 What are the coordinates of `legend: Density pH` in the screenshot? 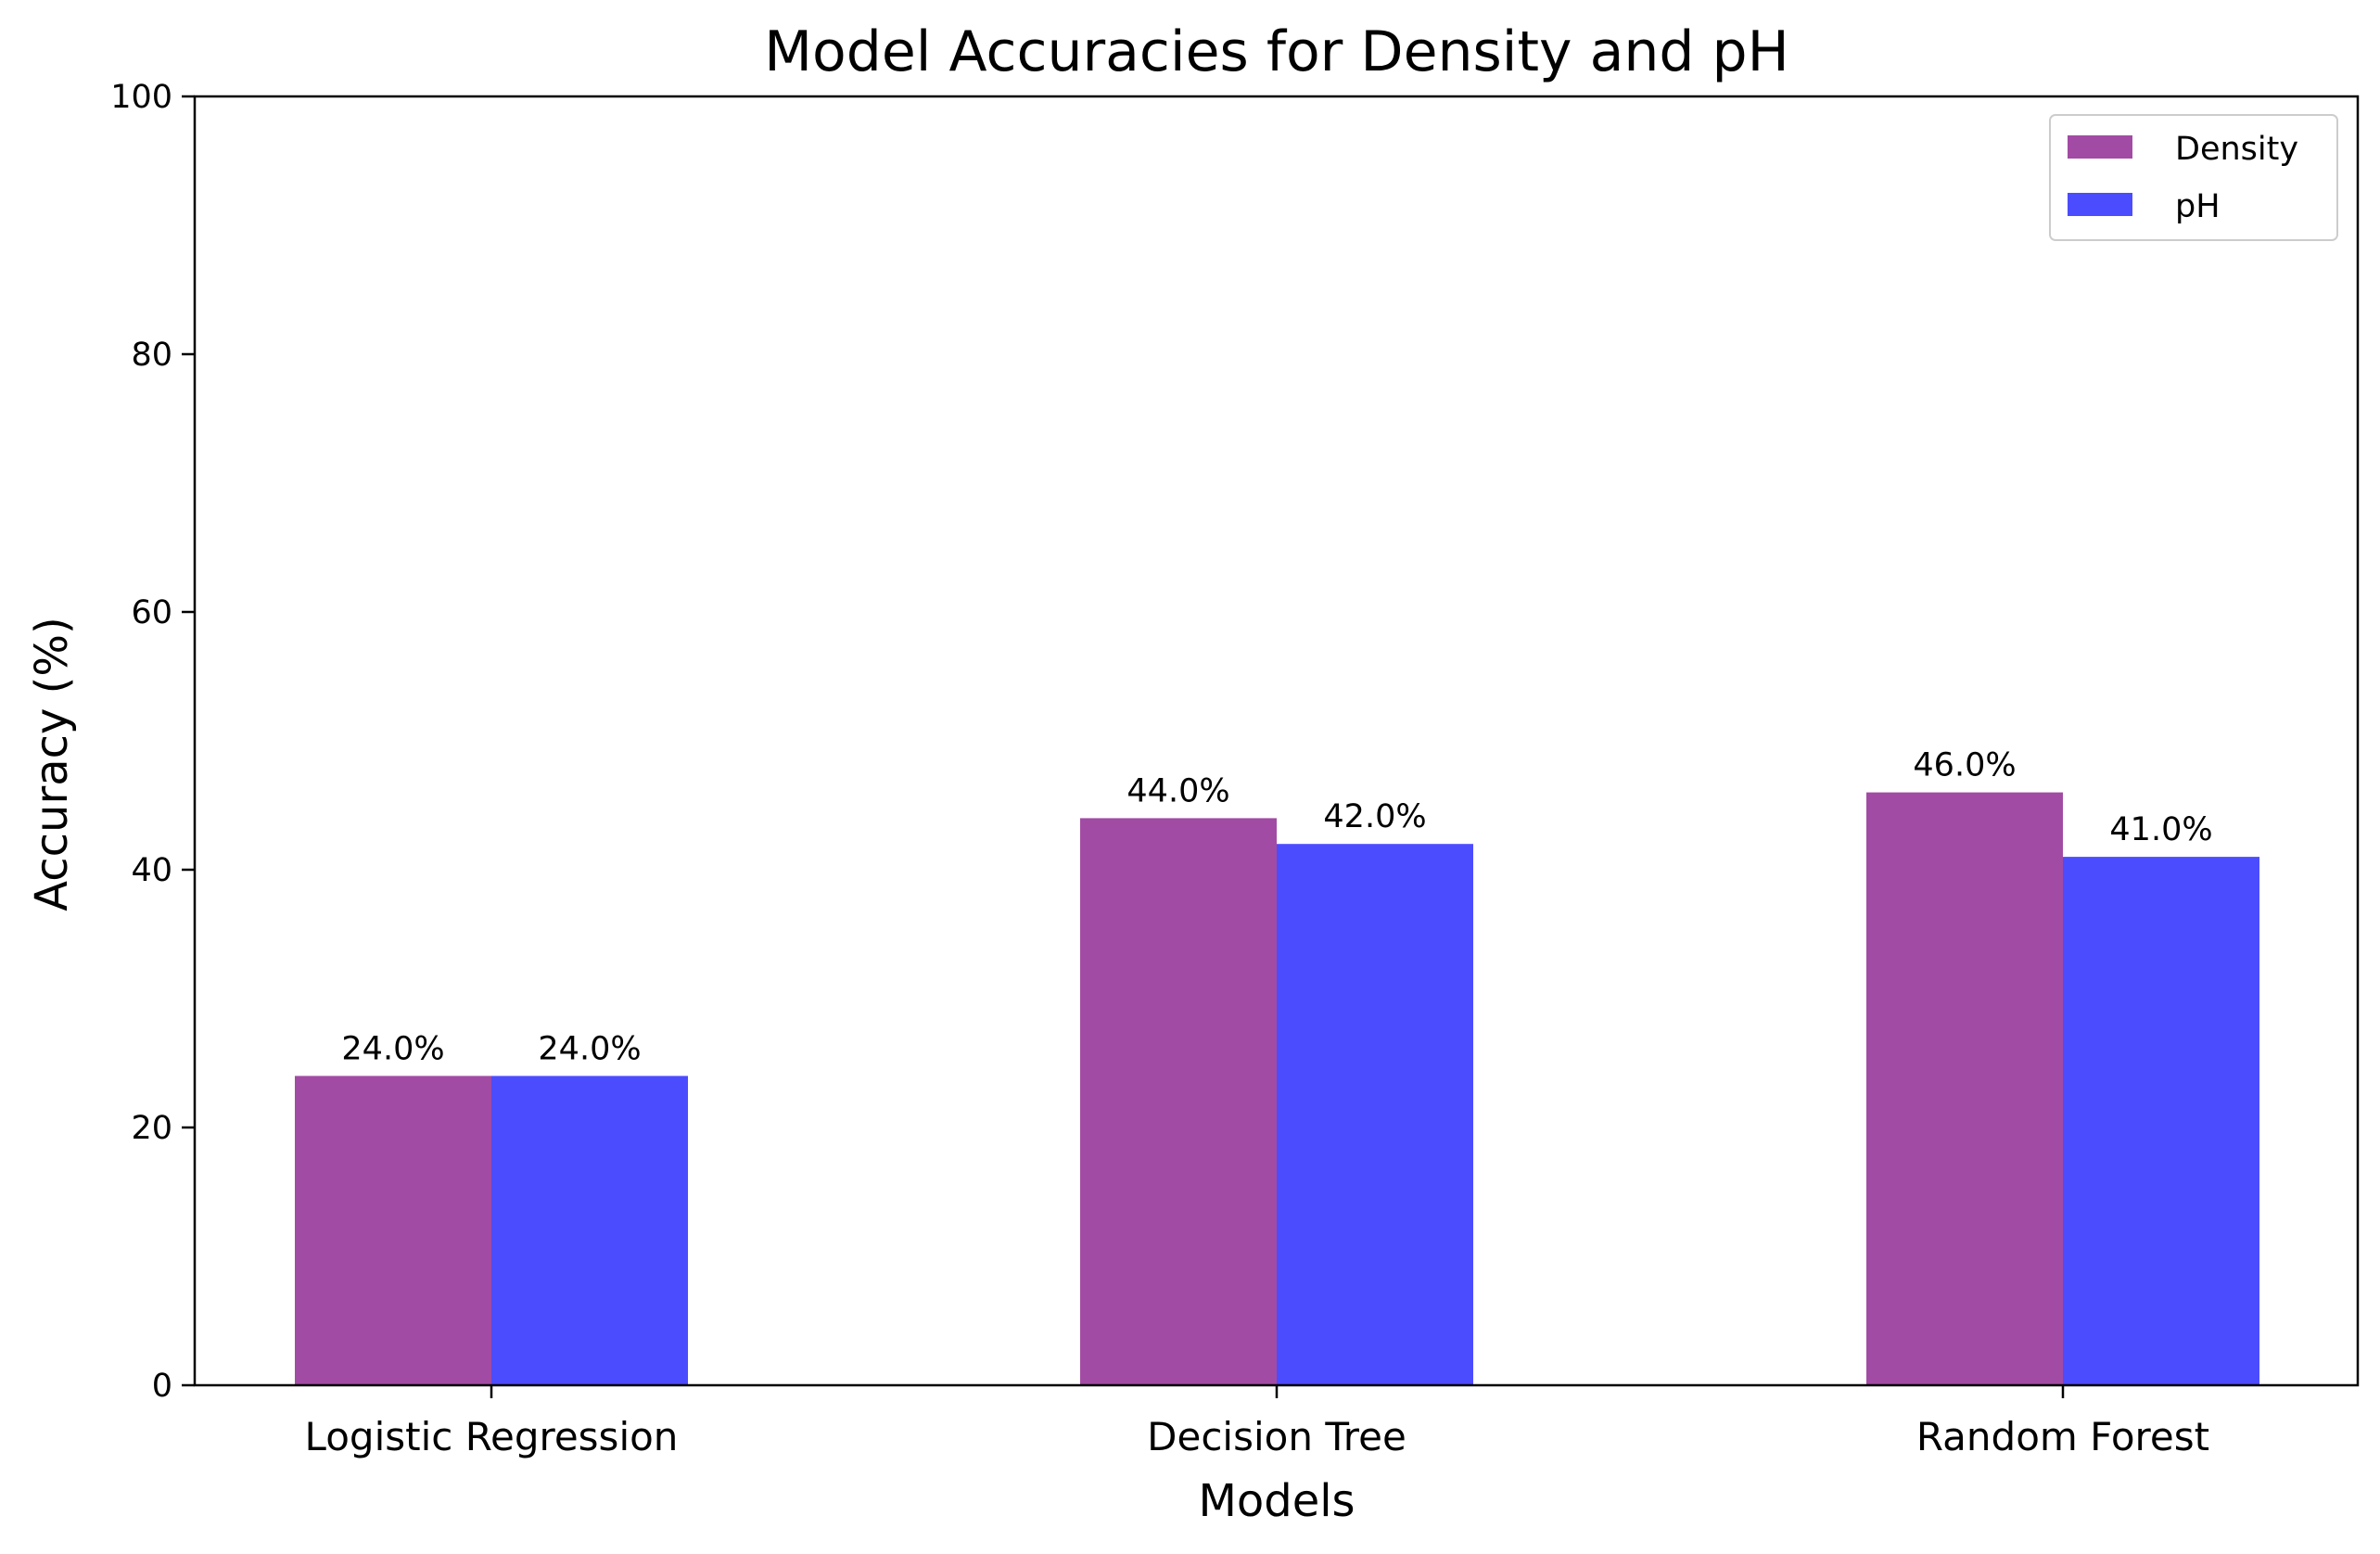 It's located at (2193, 177).